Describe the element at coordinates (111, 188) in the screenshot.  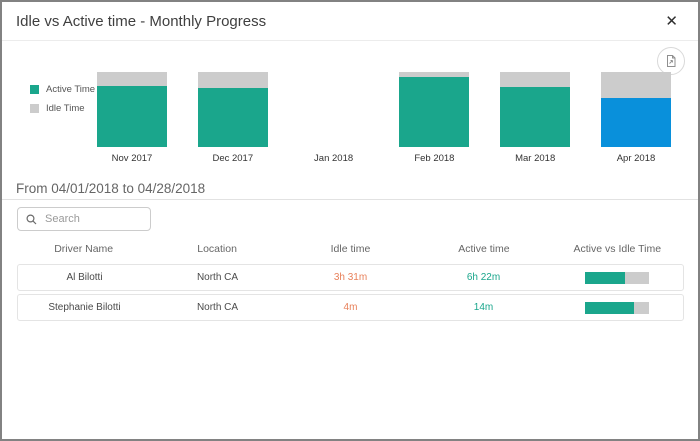
I see `date-range-title: From 04/01/2018 to 04/28/2018` at that location.